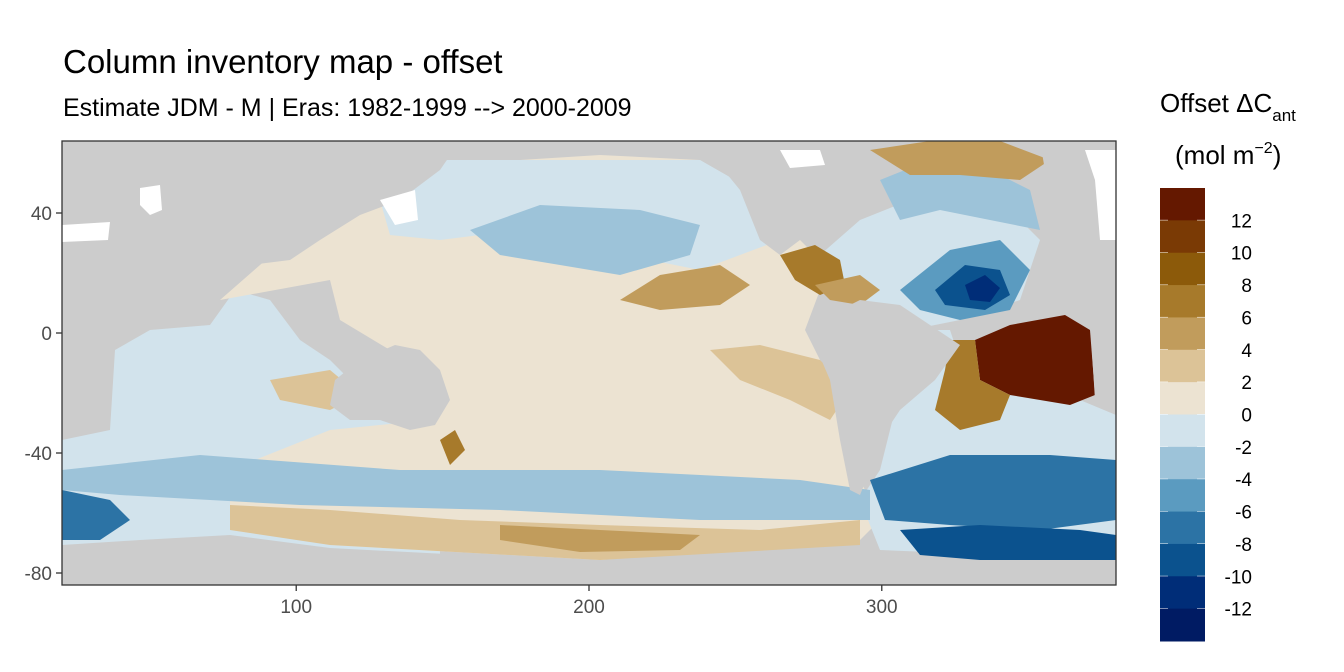 This screenshot has height=672, width=1344. I want to click on caribbean, so click(847, 290).